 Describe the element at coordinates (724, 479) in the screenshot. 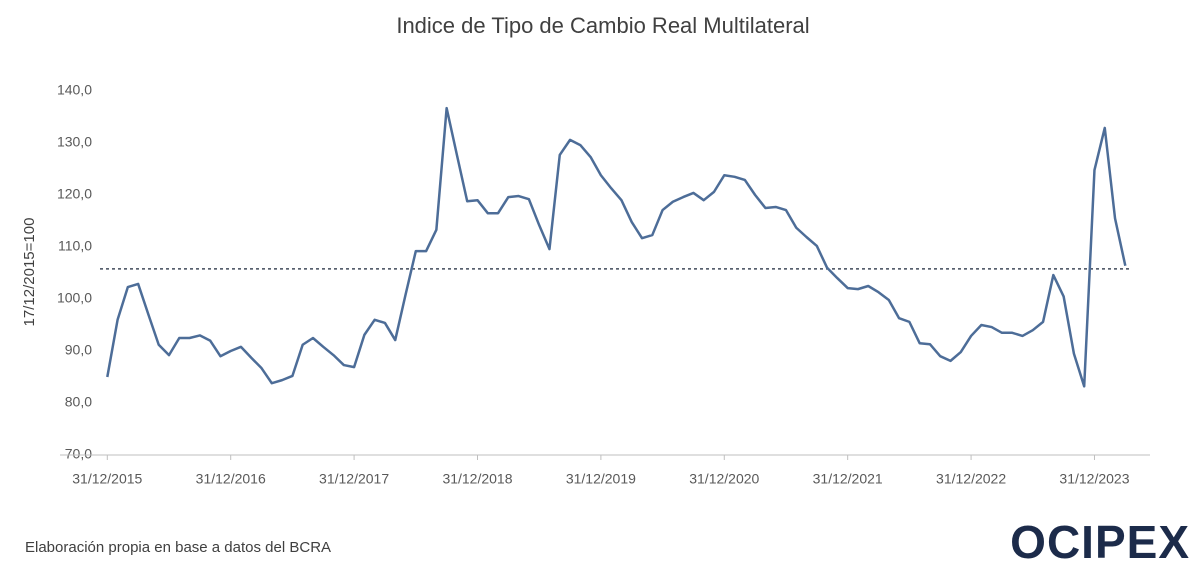

I see `x-tick-label: 31/12/2020` at that location.